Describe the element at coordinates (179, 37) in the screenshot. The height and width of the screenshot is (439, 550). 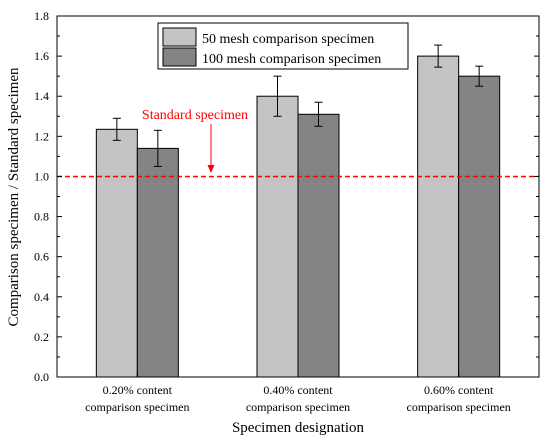
I see `legend-swatch-50-mesh` at that location.